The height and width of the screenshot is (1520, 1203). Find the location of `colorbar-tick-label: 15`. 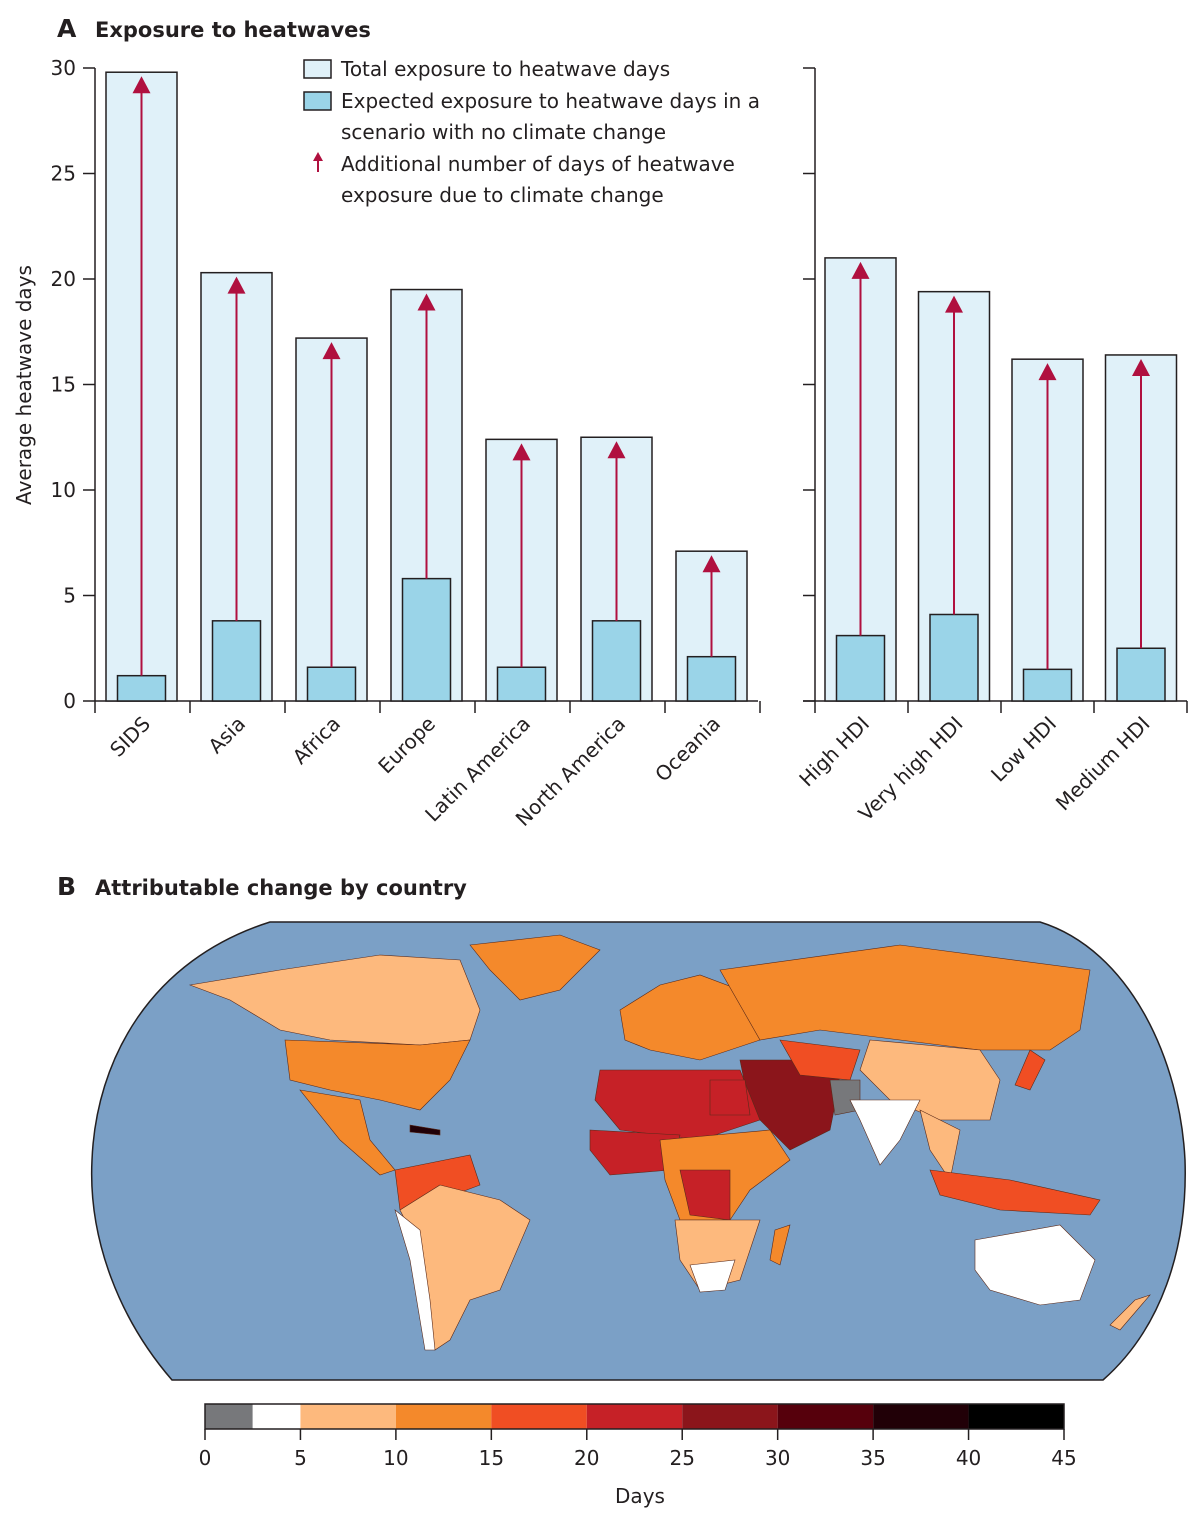

colorbar-tick-label: 15 is located at coordinates (491, 1458).